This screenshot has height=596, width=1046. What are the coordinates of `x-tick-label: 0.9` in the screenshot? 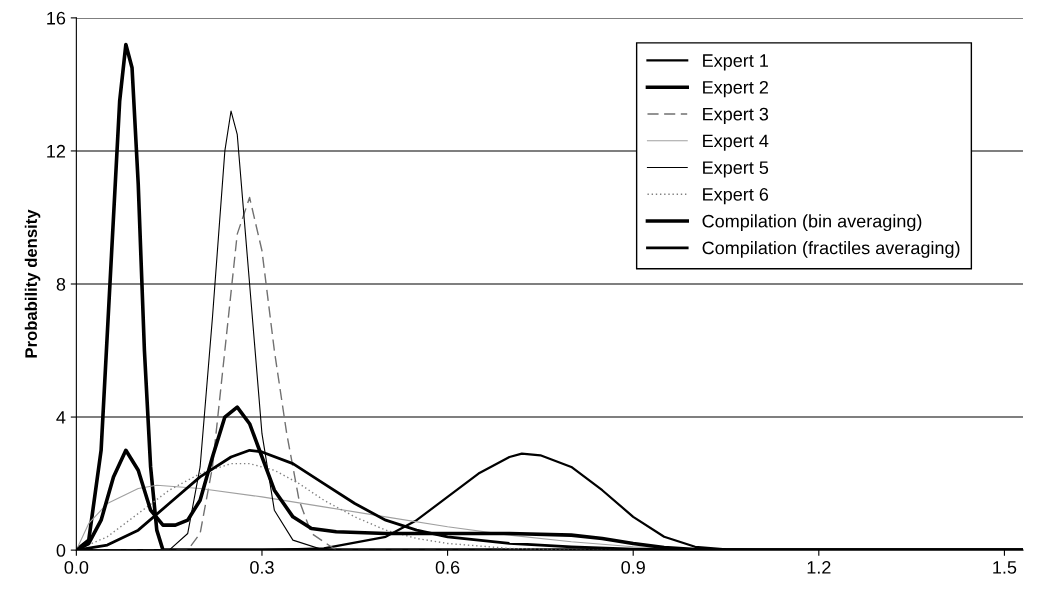 It's located at (633, 567).